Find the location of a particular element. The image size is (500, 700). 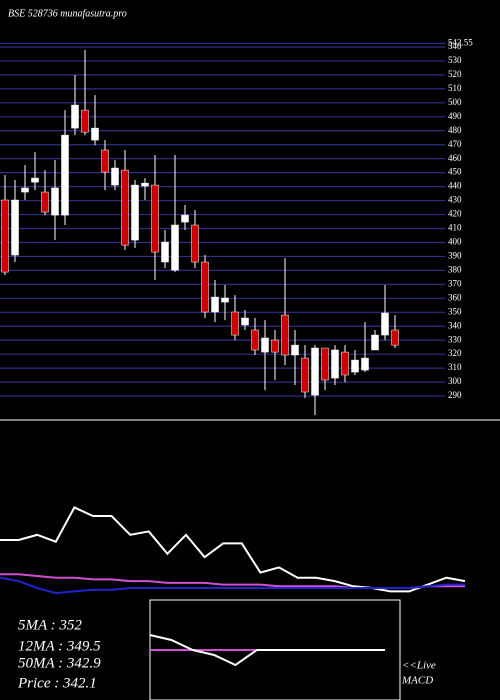

y-tick-label: 350 is located at coordinates (455, 311).